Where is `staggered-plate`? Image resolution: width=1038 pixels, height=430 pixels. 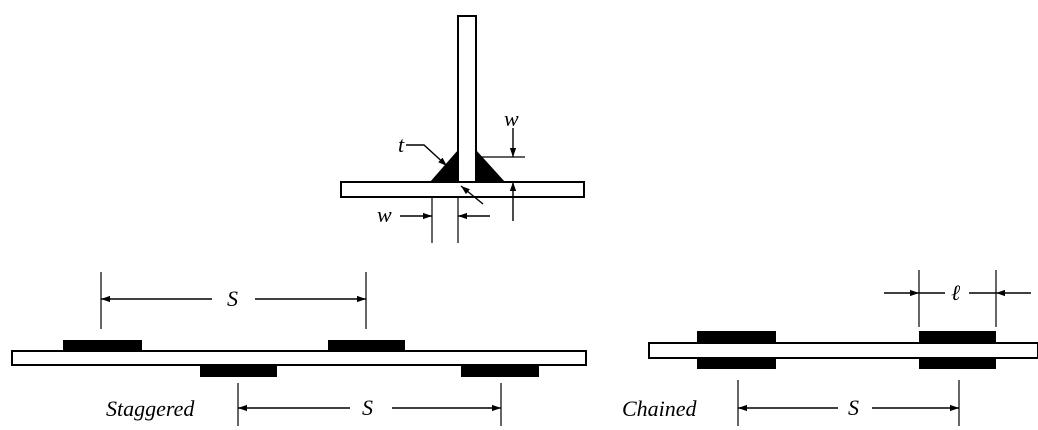
staggered-plate is located at coordinates (299, 358).